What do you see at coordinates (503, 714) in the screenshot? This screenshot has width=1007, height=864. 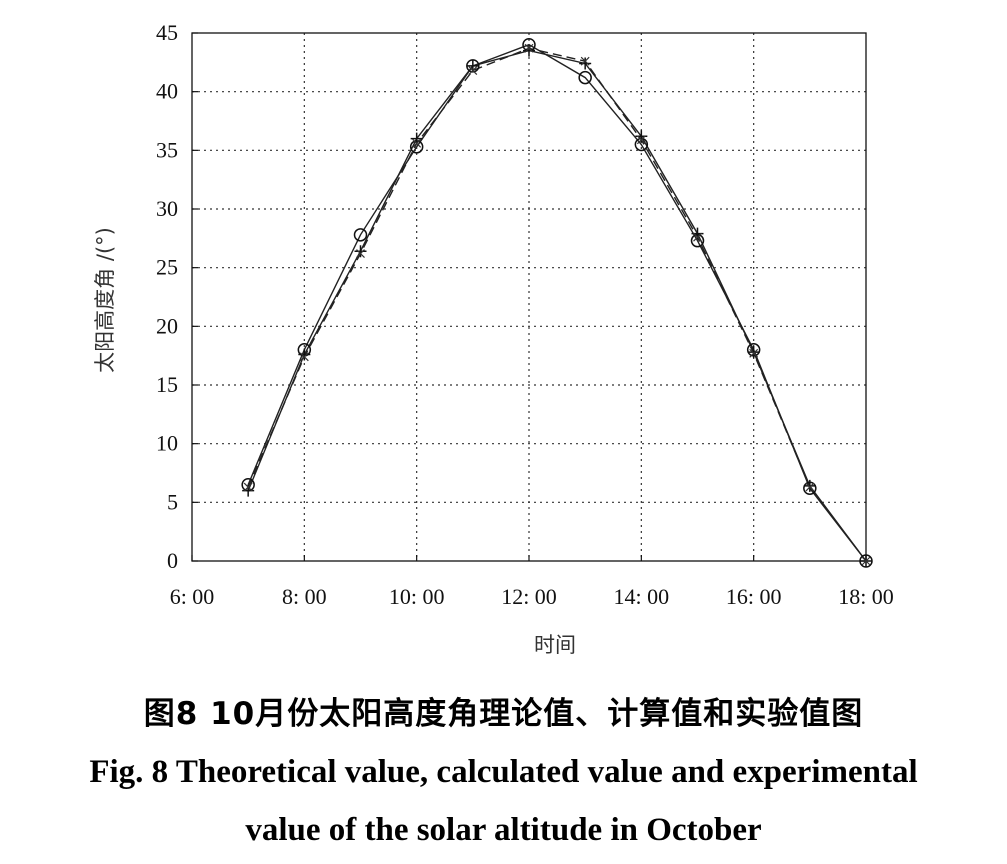 I see `figure-caption-chinese: 图8 10月份太阳高度角理论值、计算值和实验值图` at bounding box center [503, 714].